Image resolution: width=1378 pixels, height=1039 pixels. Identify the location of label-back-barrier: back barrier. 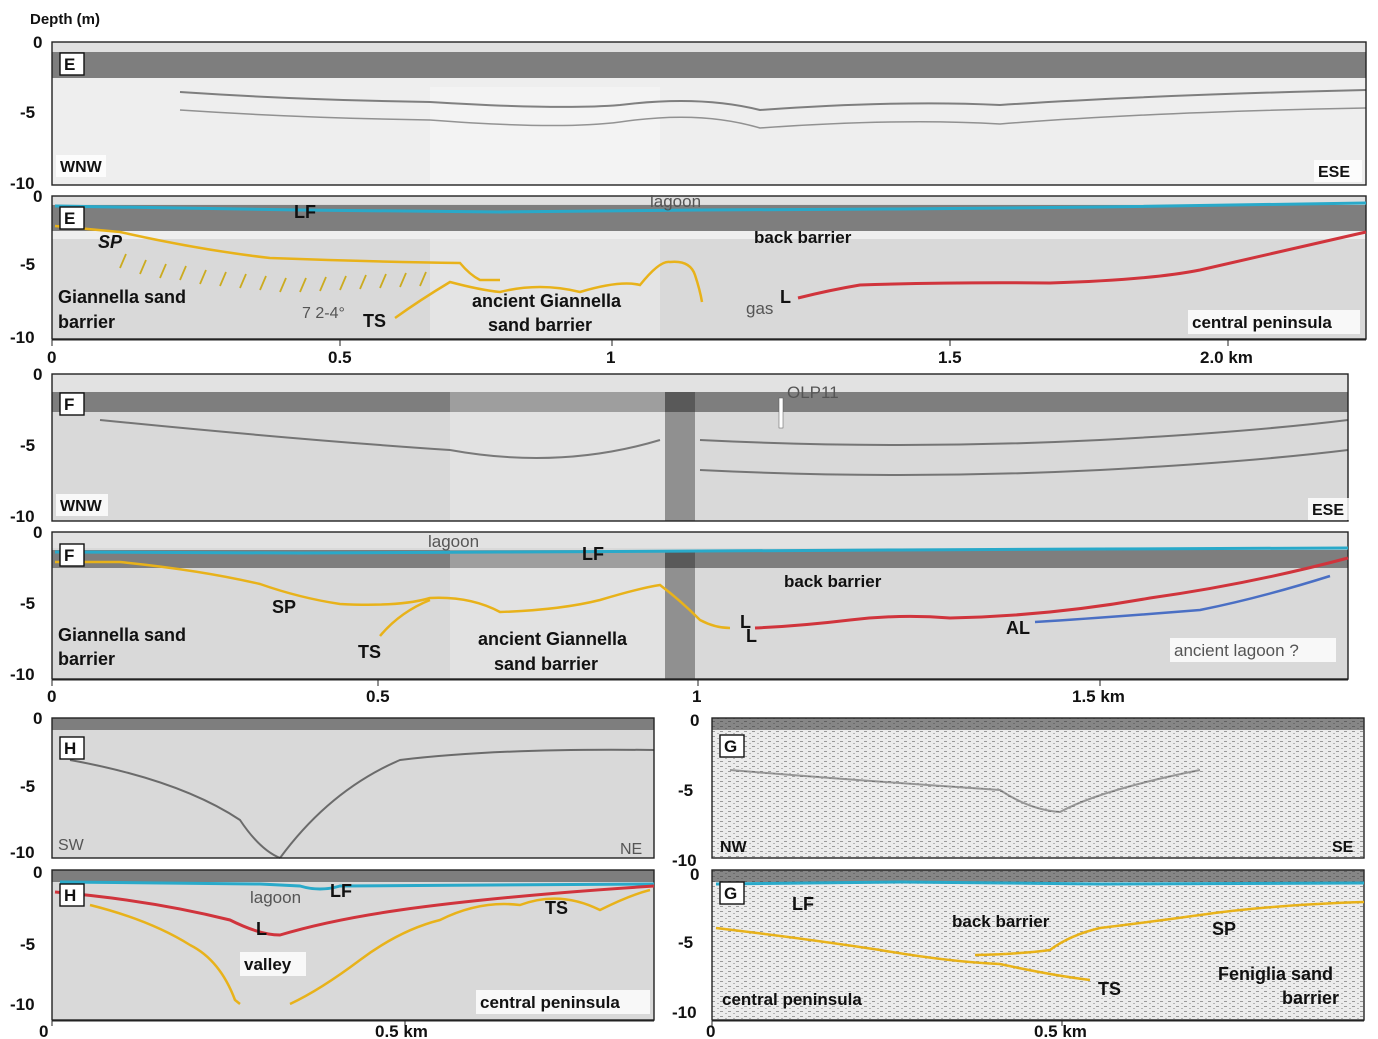
(833, 581).